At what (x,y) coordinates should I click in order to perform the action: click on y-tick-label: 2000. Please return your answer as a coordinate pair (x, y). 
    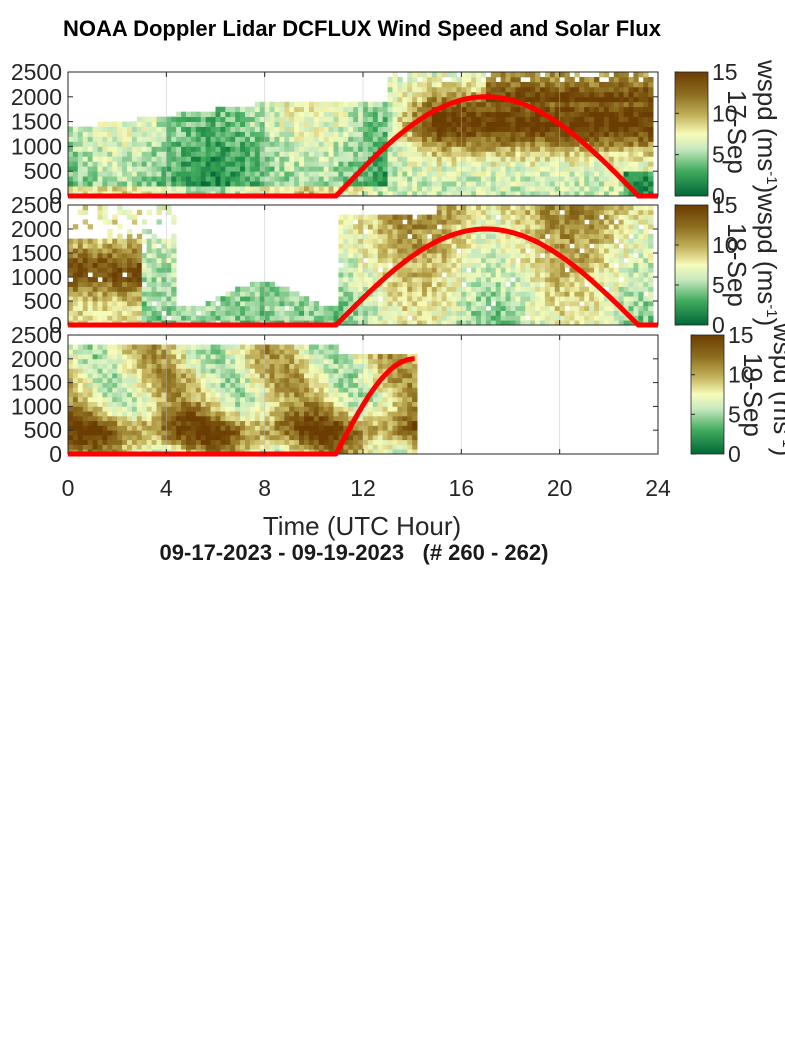
    Looking at the image, I should click on (36, 97).